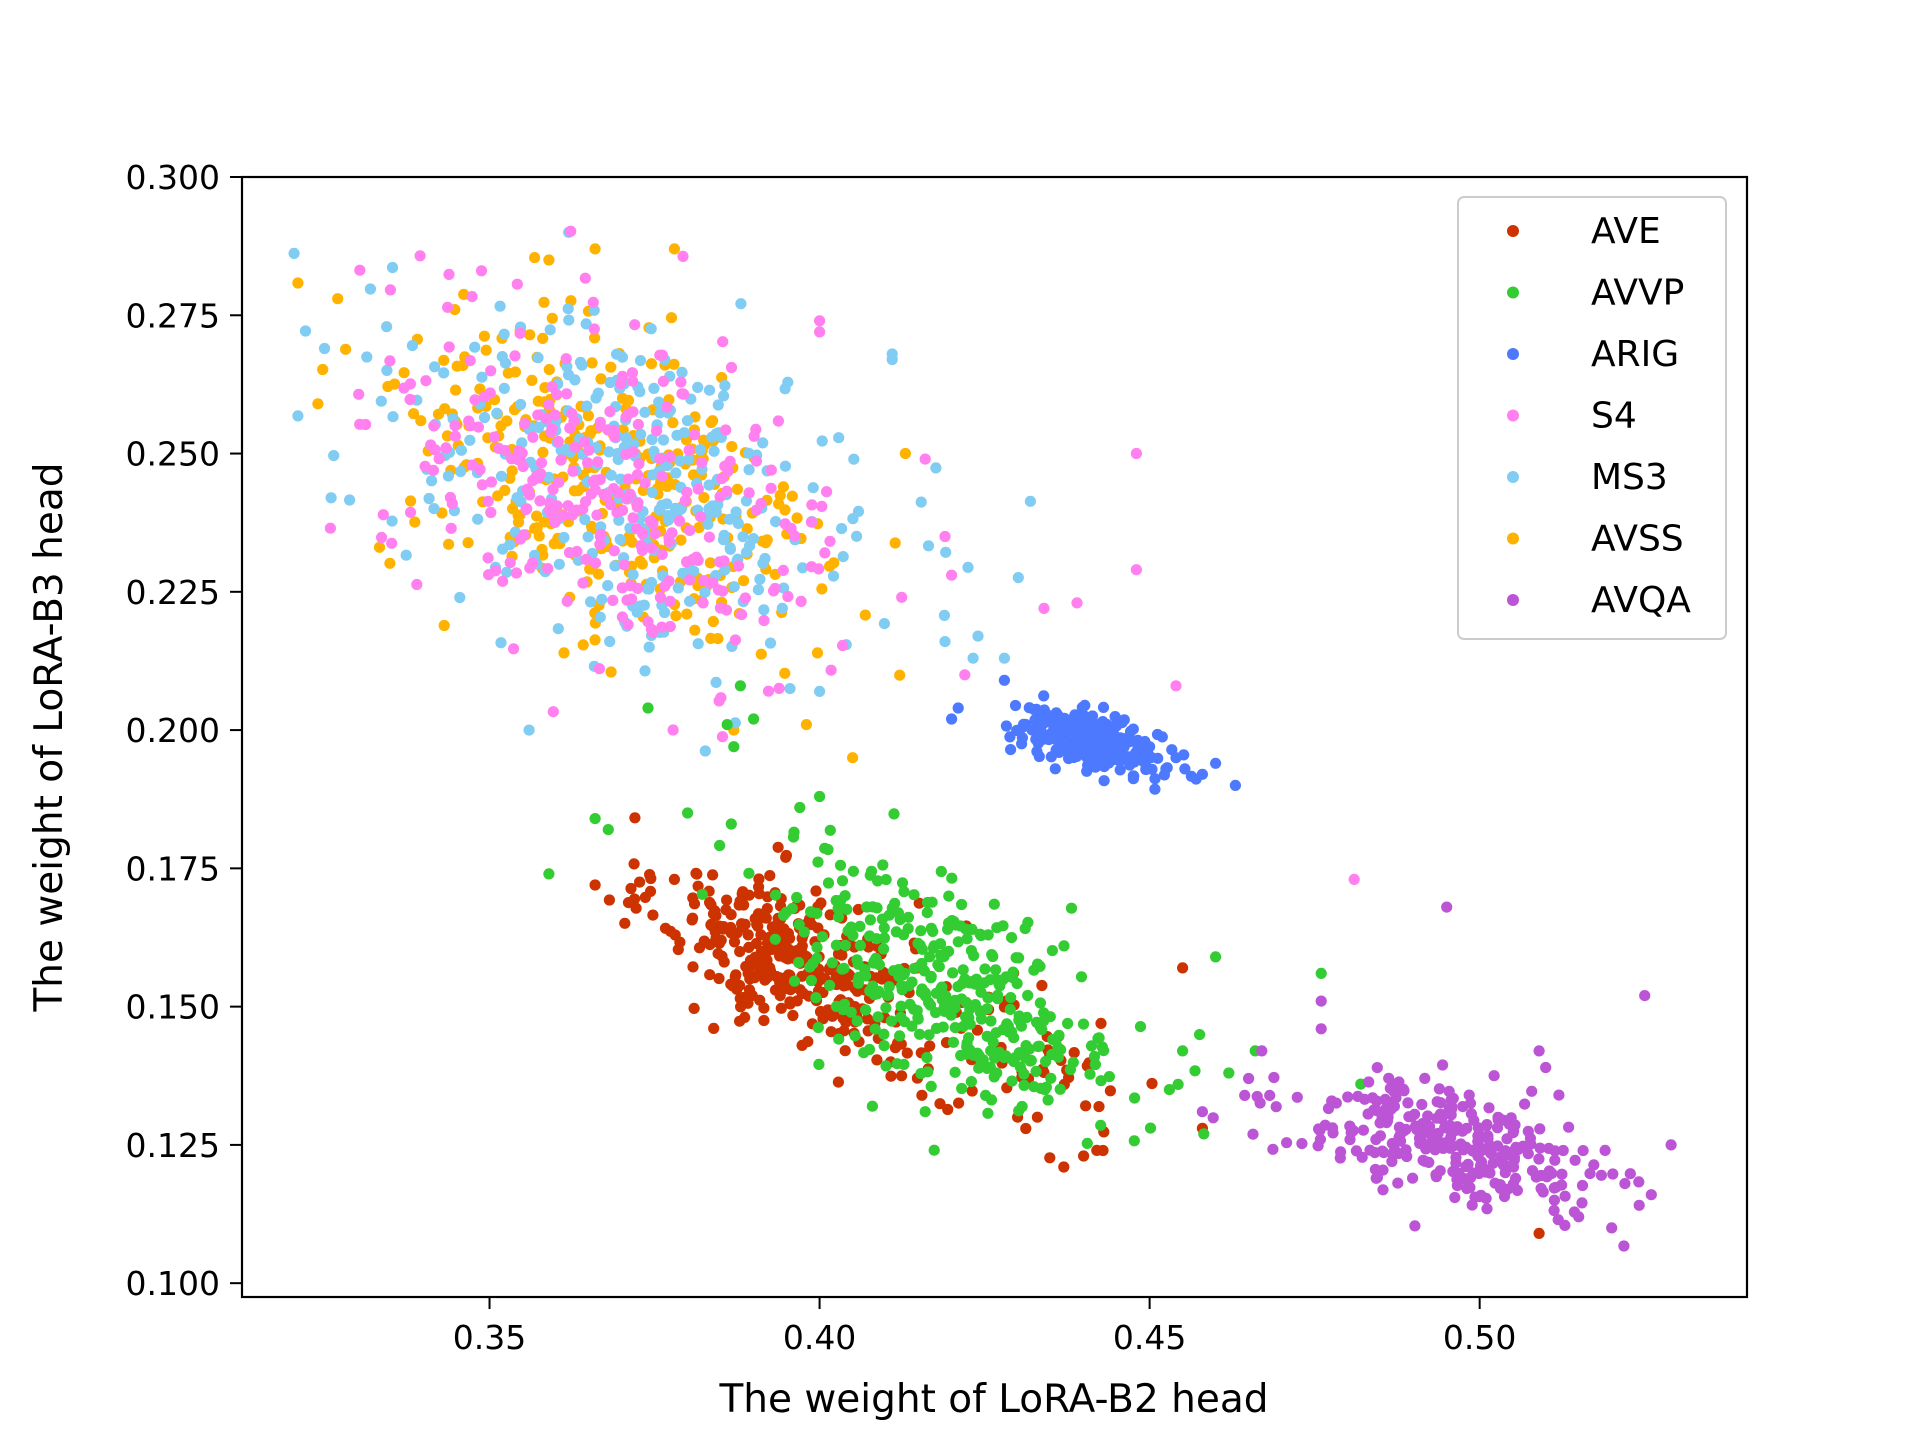 The width and height of the screenshot is (1920, 1445). What do you see at coordinates (173, 315) in the screenshot?
I see `y-tick-label: 0.275` at bounding box center [173, 315].